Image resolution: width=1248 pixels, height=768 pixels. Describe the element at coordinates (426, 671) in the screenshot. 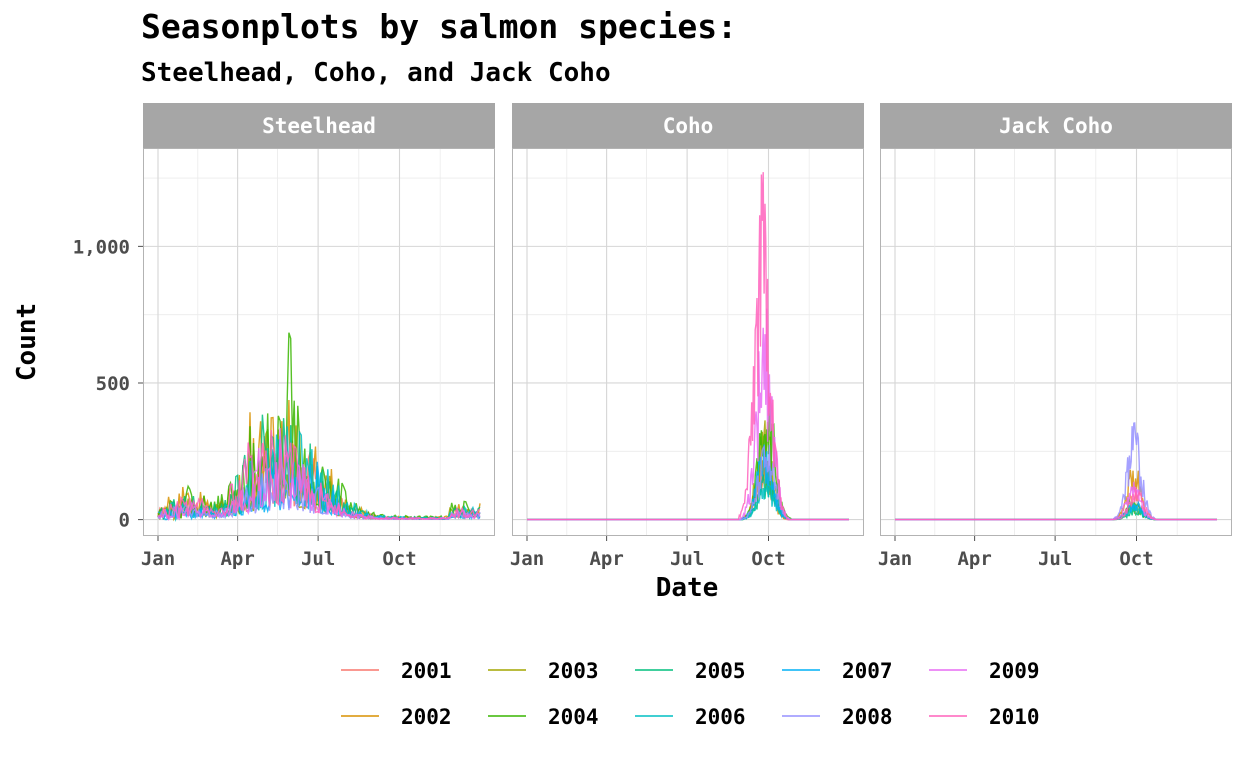

I see `legend-label: 2001` at that location.